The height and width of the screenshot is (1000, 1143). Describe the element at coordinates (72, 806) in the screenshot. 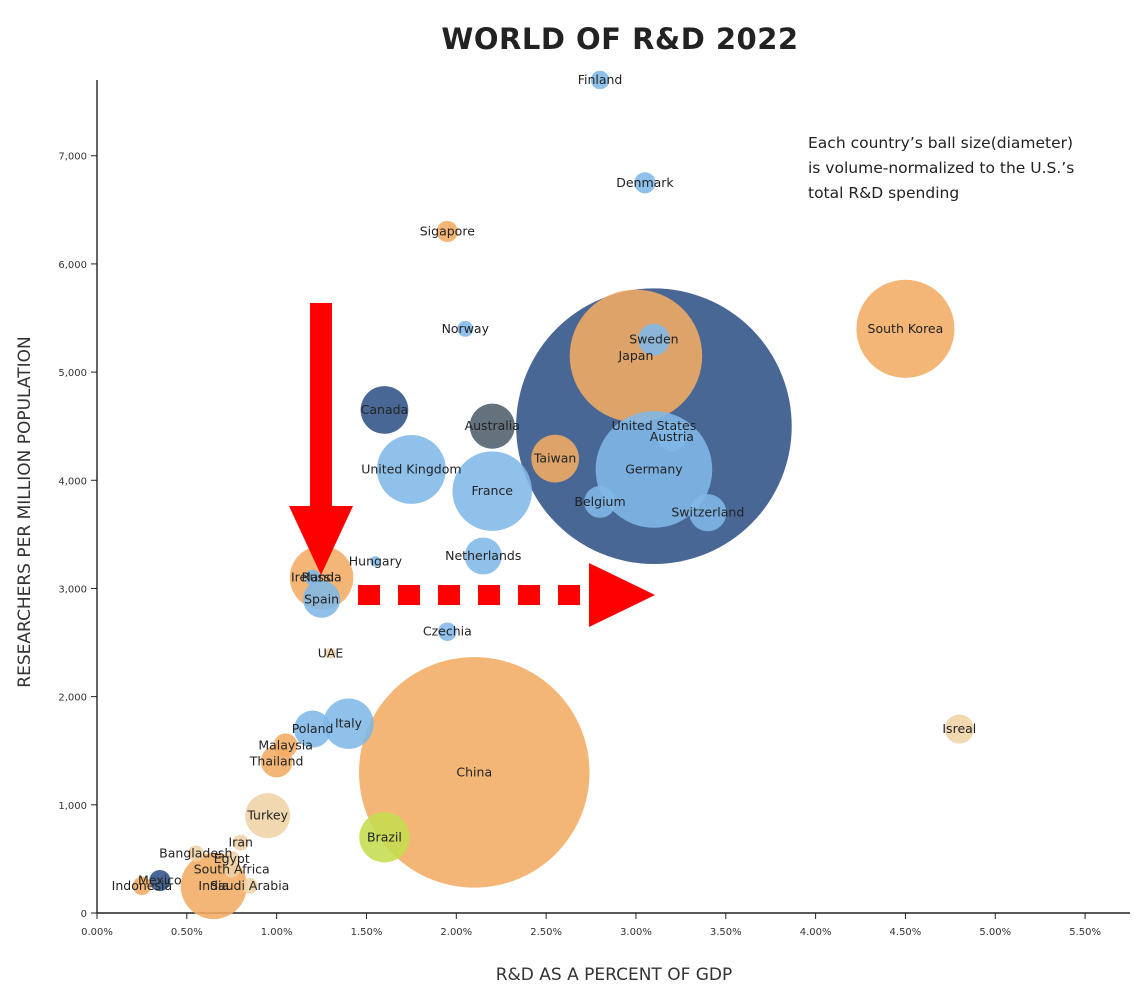

I see `y-tick-label: 1,000` at that location.